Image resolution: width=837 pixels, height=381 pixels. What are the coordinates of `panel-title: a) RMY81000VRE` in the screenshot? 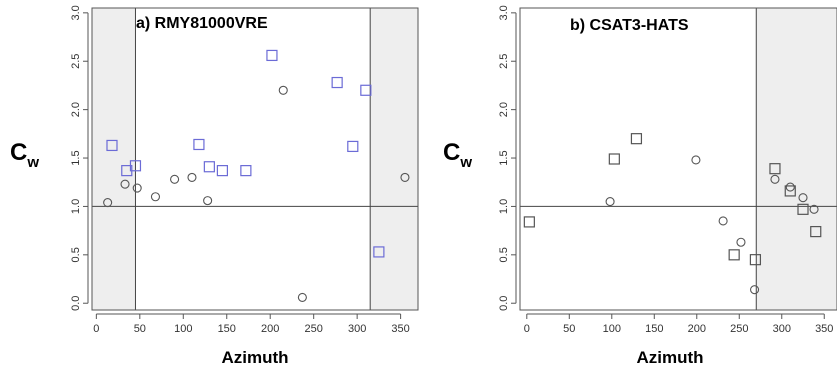 It's located at (202, 23).